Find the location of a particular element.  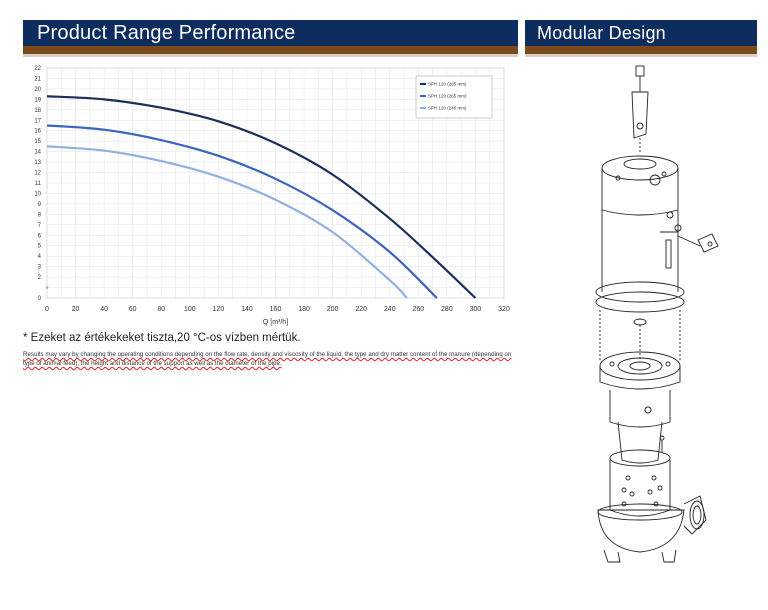

y-tick-label: 21 is located at coordinates (37, 79).